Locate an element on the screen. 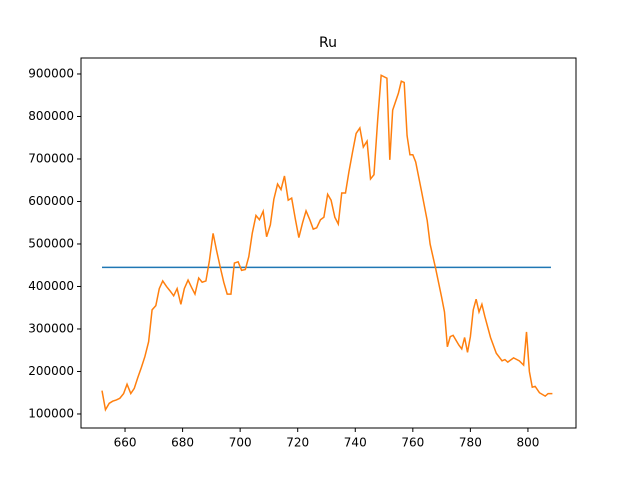 This screenshot has height=480, width=640. y-tick-label: 500000 is located at coordinates (51, 243).